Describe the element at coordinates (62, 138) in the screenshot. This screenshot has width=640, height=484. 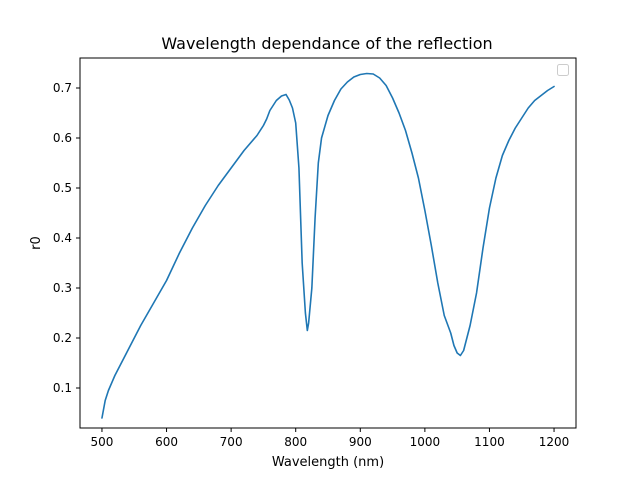
I see `y-tick-label: 0.6` at that location.